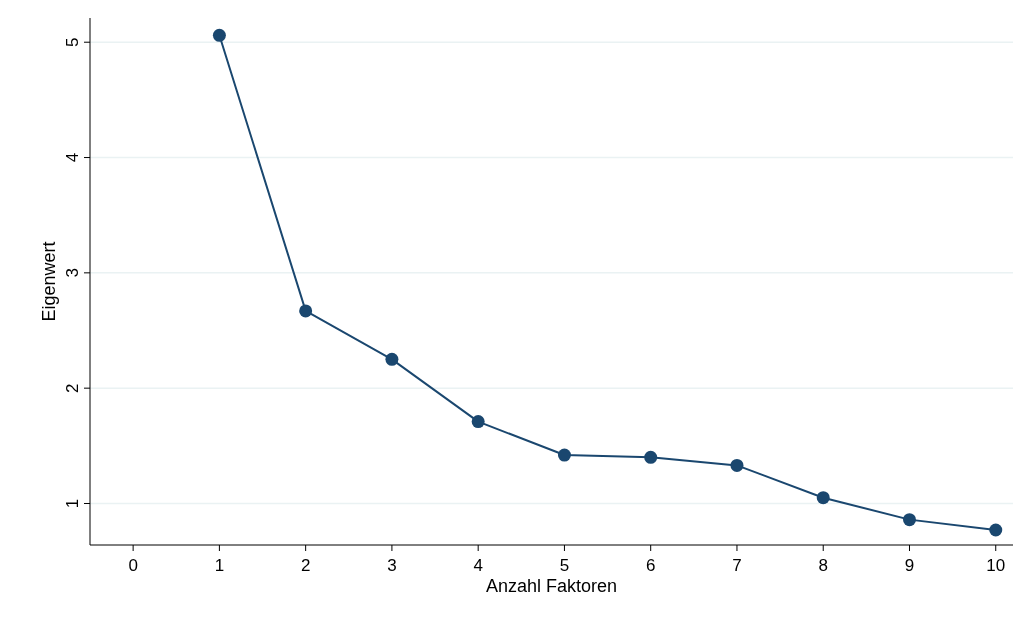 This screenshot has width=1022, height=627. I want to click on y-axis-title: Eigenwert, so click(49, 281).